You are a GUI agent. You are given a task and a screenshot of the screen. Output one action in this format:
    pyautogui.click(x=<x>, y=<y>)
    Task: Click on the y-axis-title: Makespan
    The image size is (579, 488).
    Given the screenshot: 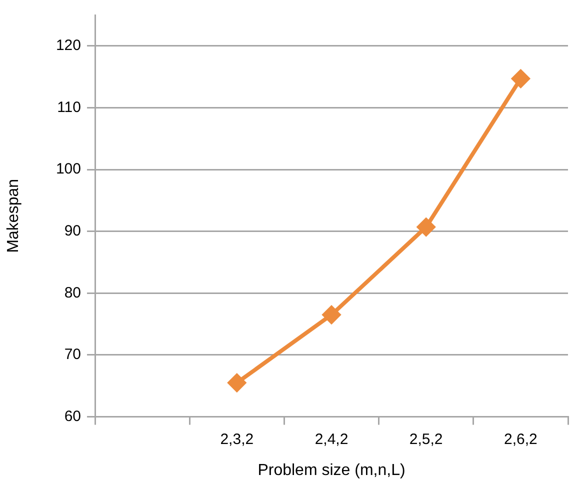 What is the action you would take?
    pyautogui.click(x=13, y=215)
    